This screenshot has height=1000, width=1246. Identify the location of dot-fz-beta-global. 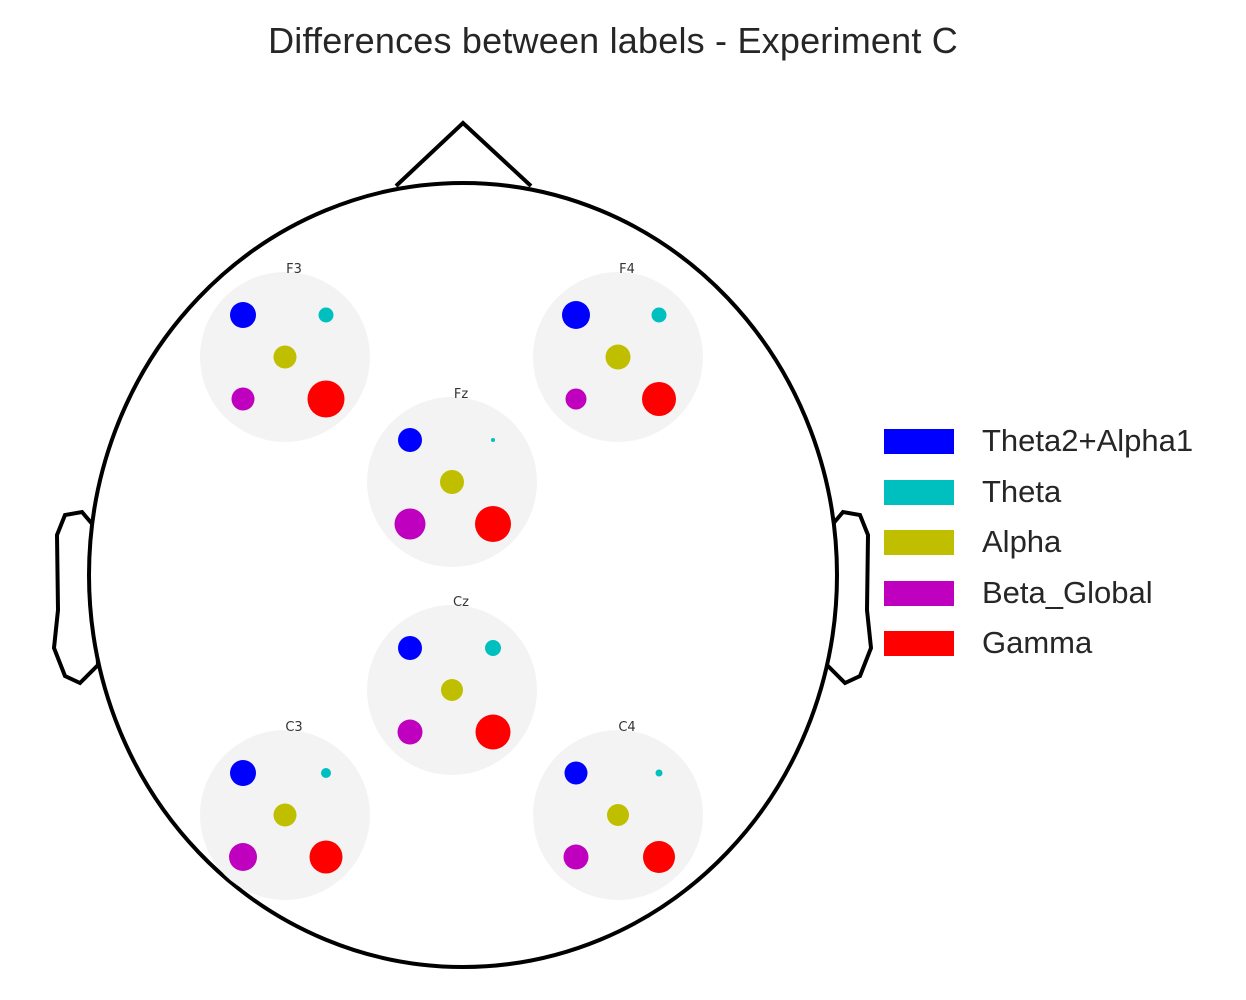
(410, 524).